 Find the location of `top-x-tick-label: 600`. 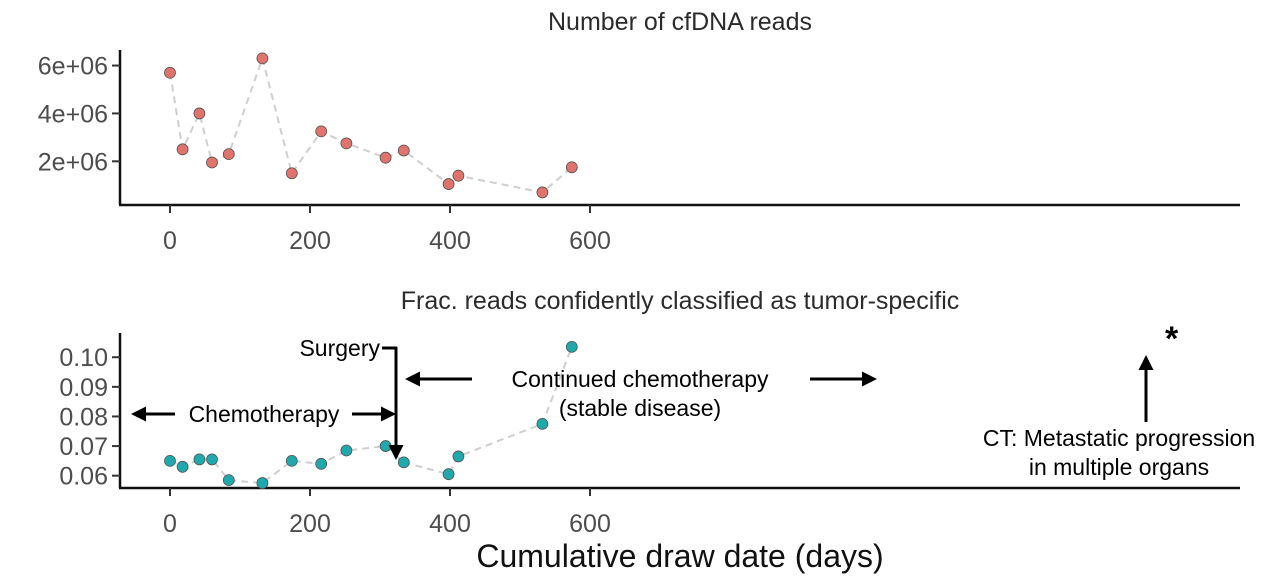

top-x-tick-label: 600 is located at coordinates (590, 241).